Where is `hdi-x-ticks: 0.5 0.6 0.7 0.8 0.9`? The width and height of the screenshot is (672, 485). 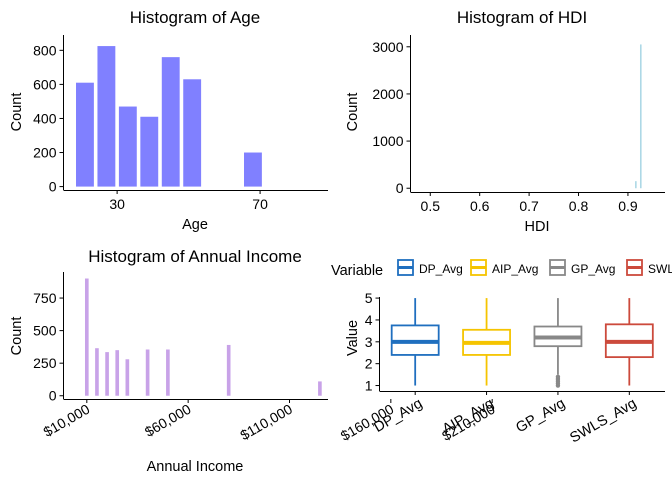 hdi-x-ticks: 0.5 0.6 0.7 0.8 0.9 is located at coordinates (529, 203).